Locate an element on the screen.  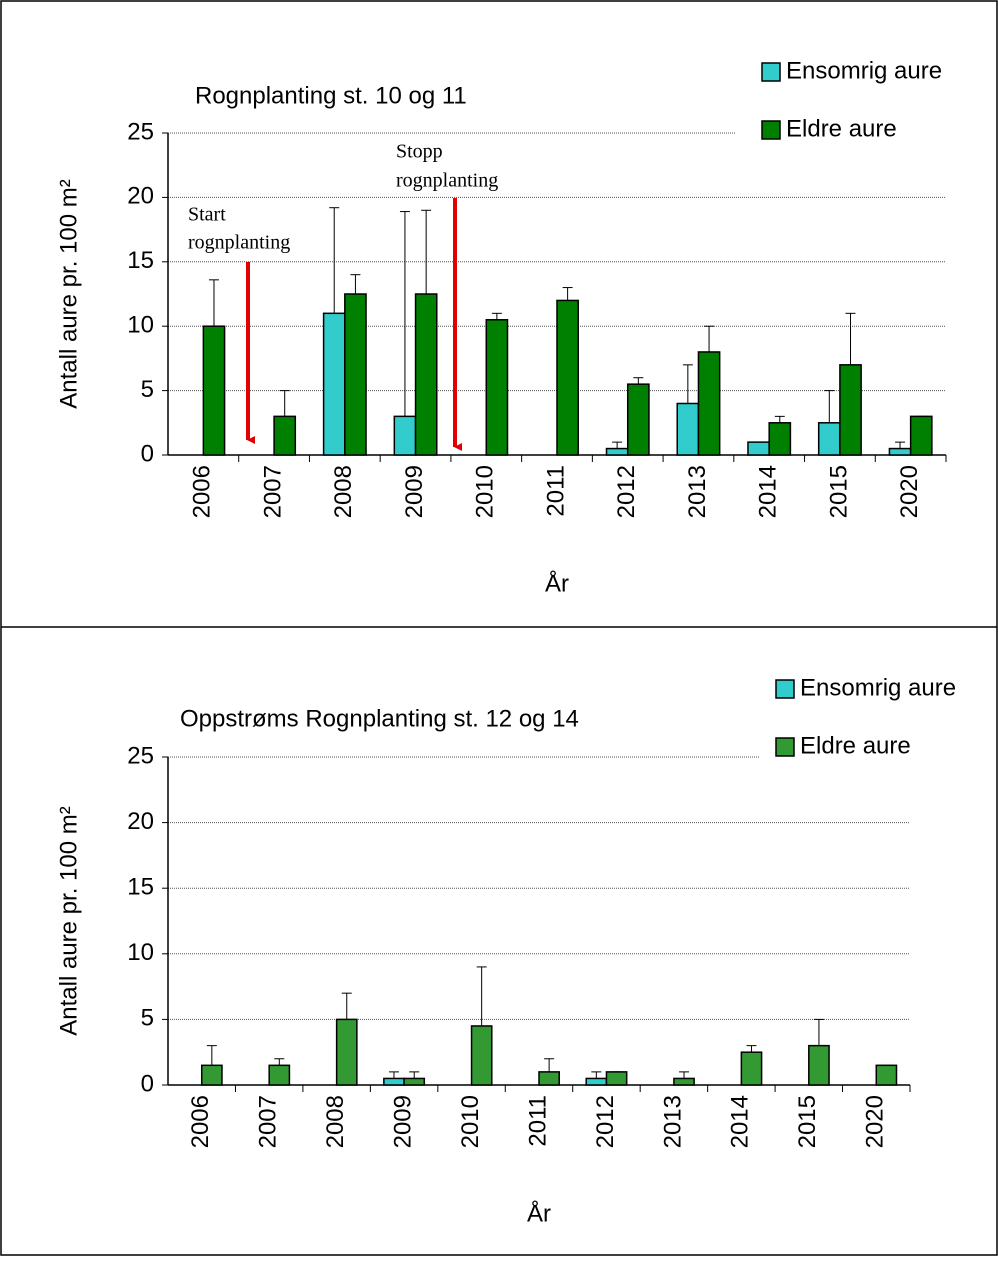
annotation: Stopp is located at coordinates (419, 152).